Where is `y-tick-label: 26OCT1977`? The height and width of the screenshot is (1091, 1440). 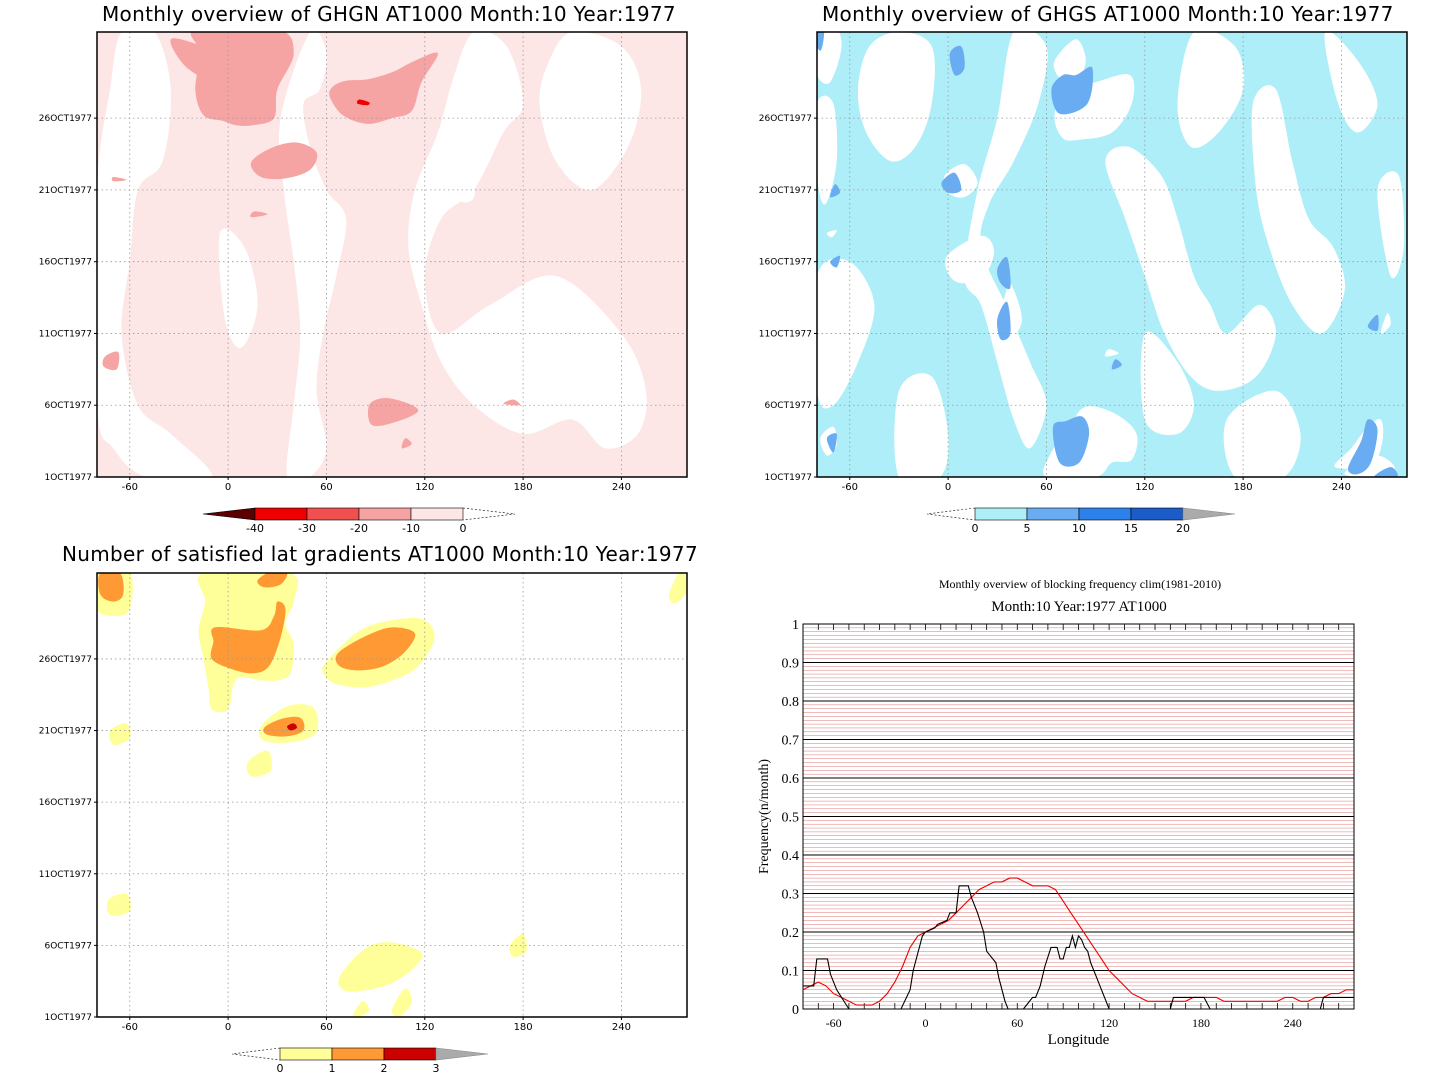
y-tick-label: 26OCT1977 is located at coordinates (65, 119).